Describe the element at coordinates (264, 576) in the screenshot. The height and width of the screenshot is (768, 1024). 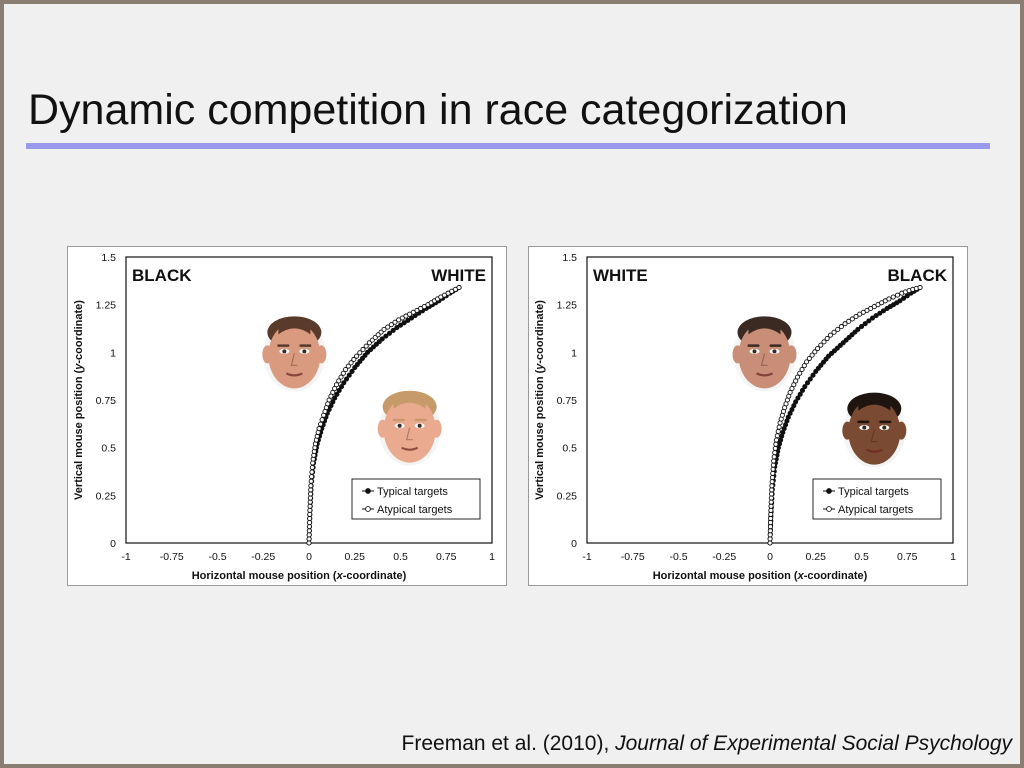
I see `x-axis-label-text: Horizontal mouse position (` at that location.